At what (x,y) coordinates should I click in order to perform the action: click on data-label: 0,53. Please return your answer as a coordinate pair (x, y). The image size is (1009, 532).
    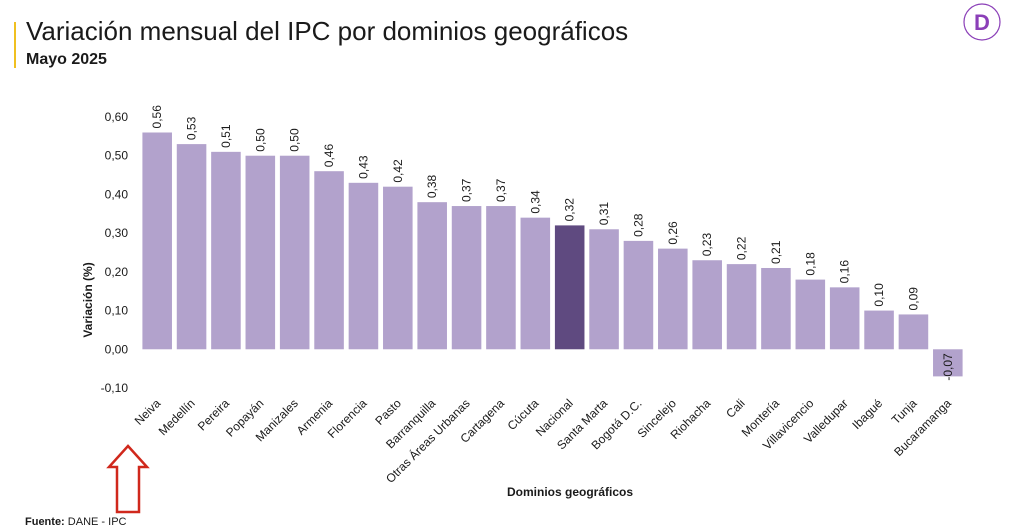
    Looking at the image, I should click on (192, 128).